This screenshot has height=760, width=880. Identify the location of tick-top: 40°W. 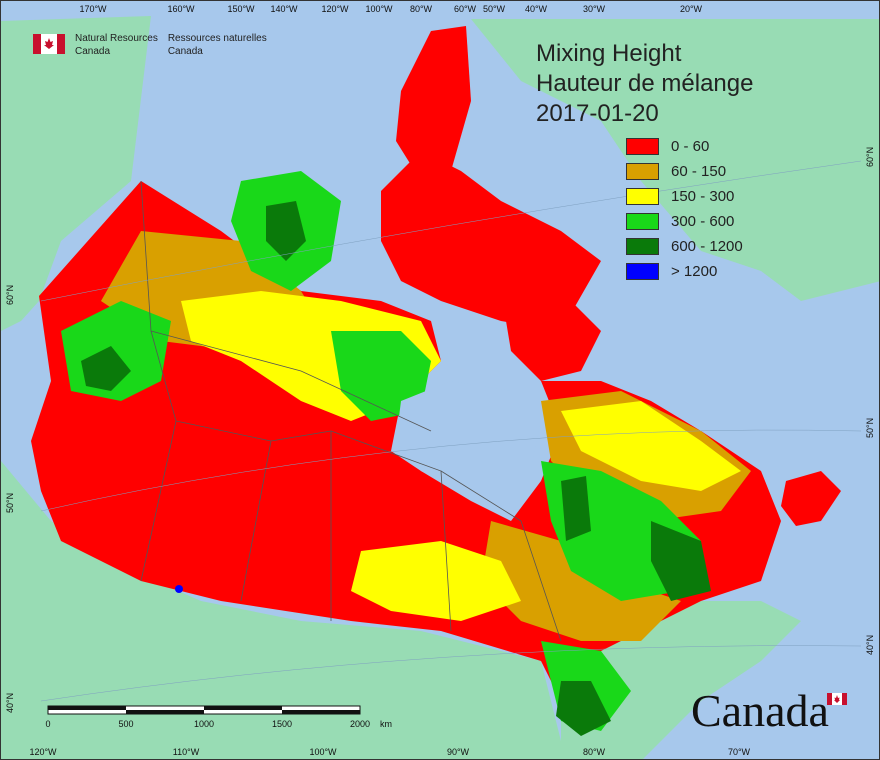
(536, 9).